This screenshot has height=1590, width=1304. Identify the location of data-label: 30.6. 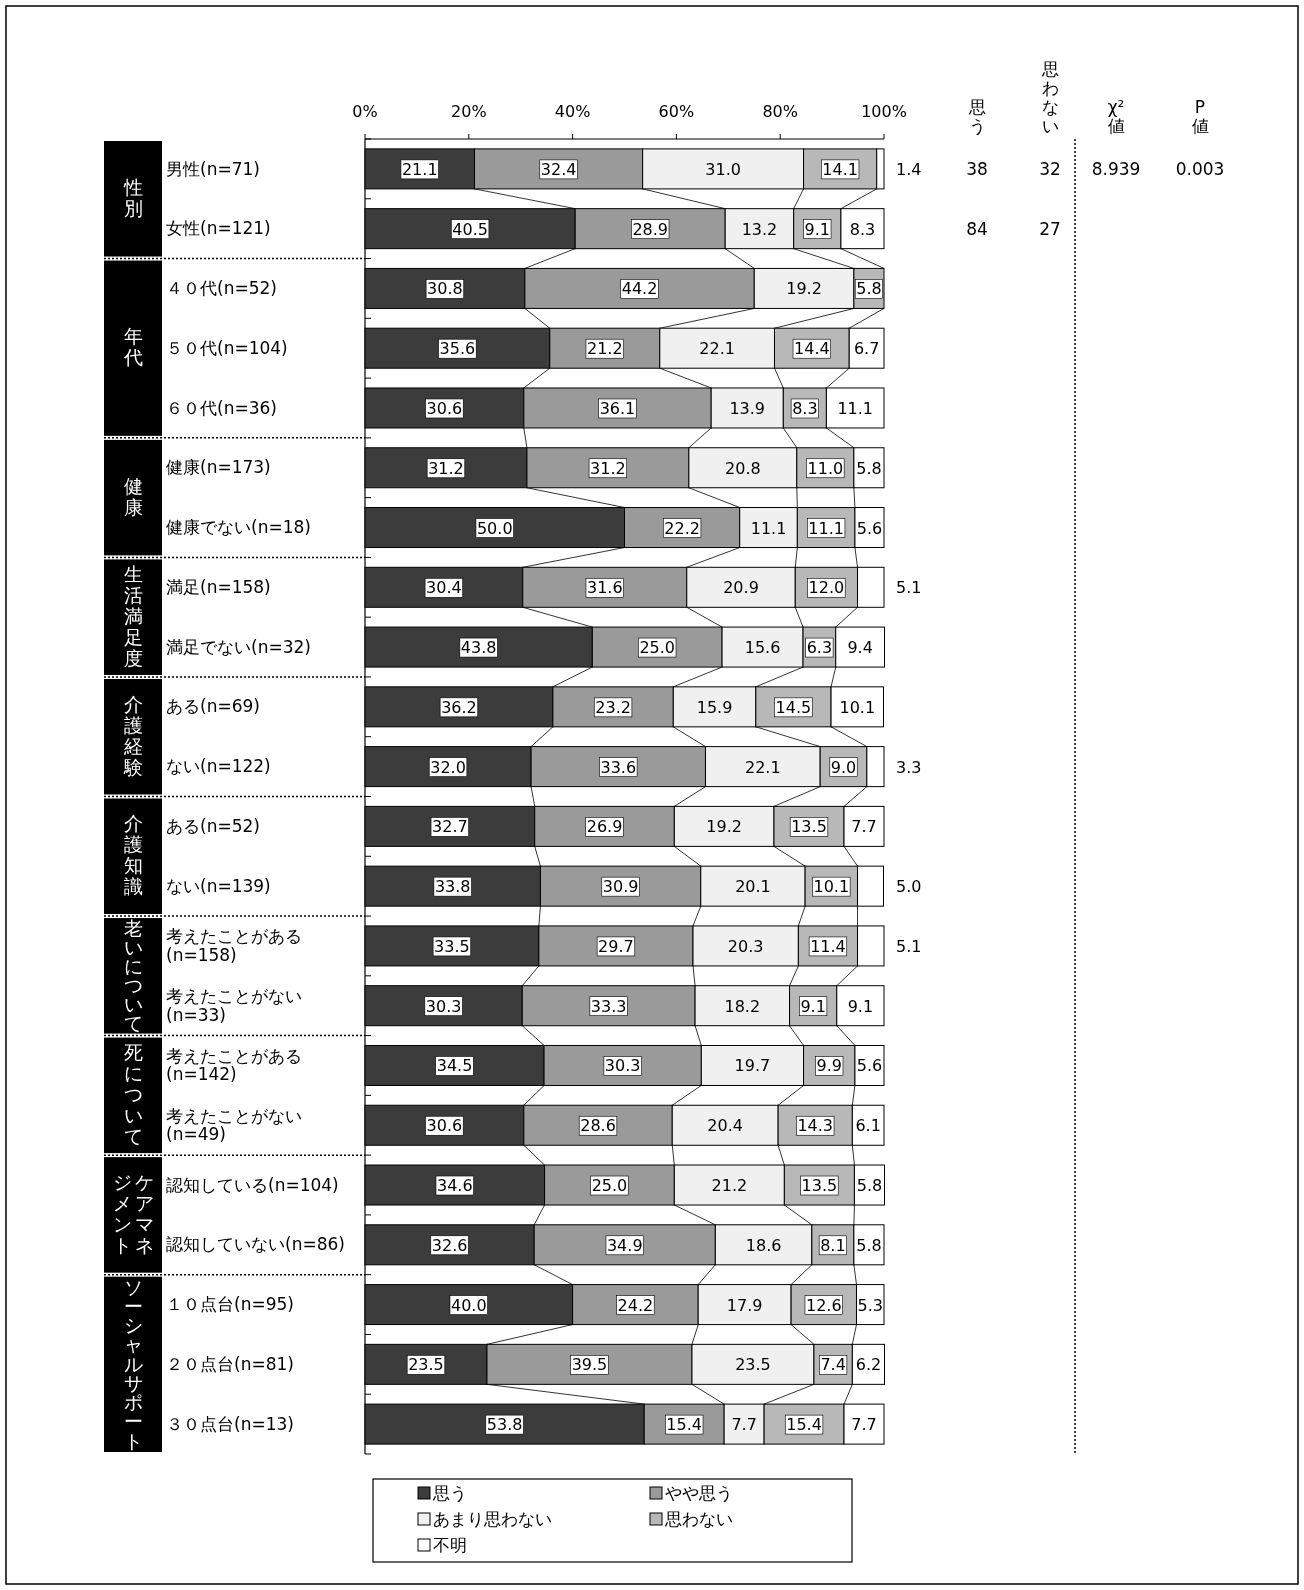
(444, 1126).